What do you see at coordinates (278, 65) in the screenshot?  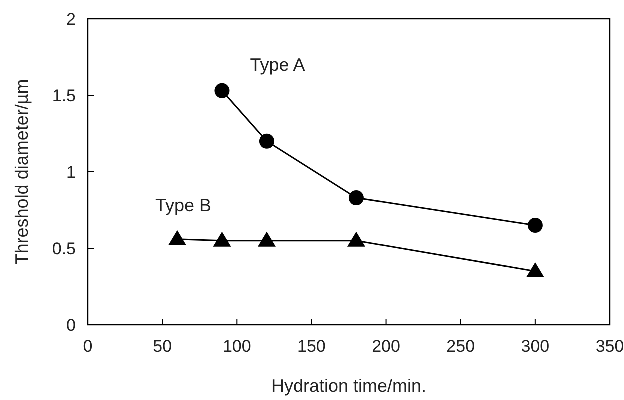 I see `series-label: Type A` at bounding box center [278, 65].